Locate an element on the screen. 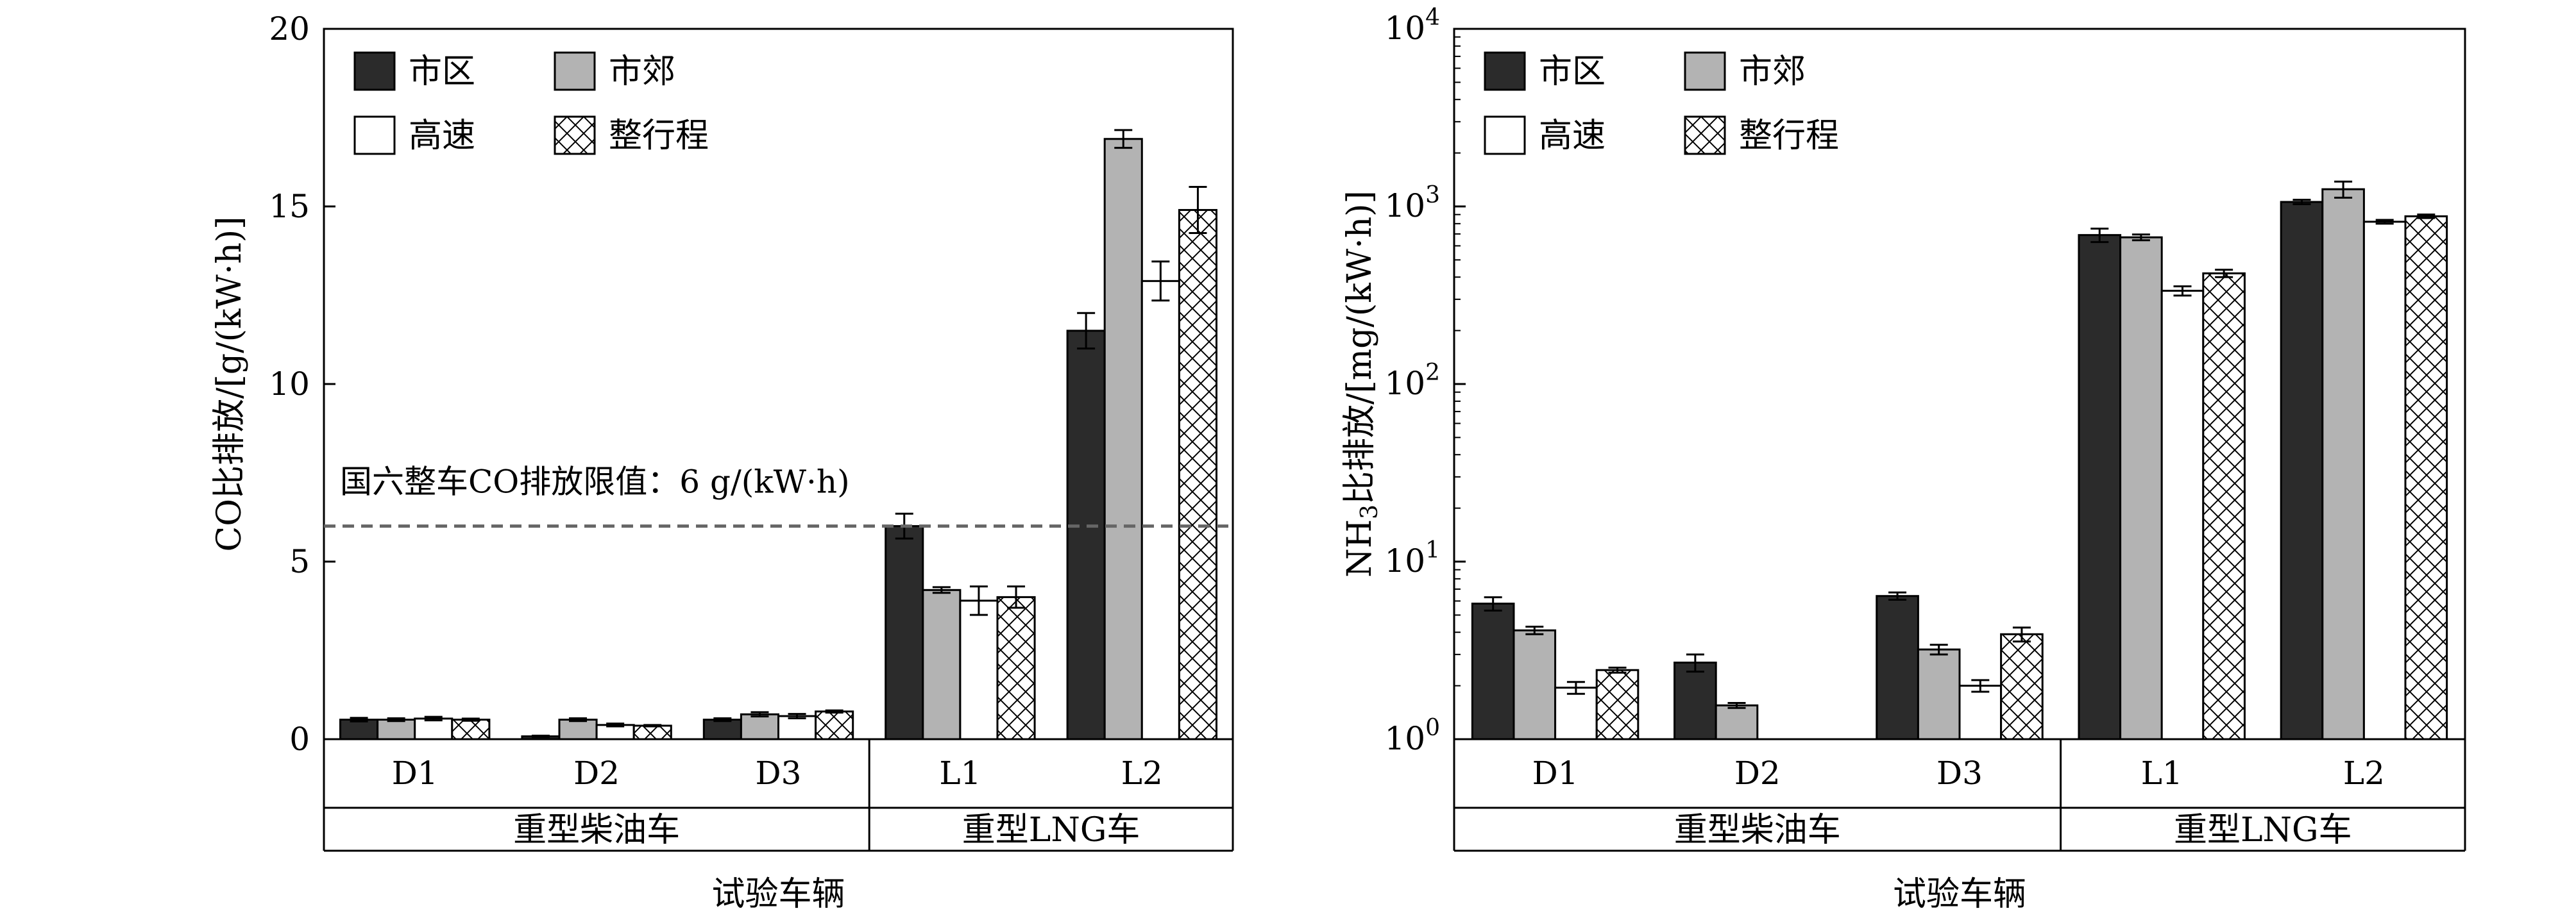 The height and width of the screenshot is (911, 2576). co-category-label: L2 is located at coordinates (1142, 774).